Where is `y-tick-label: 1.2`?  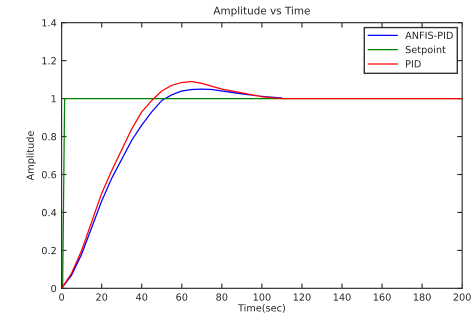
y-tick-label: 1.2 is located at coordinates (49, 60).